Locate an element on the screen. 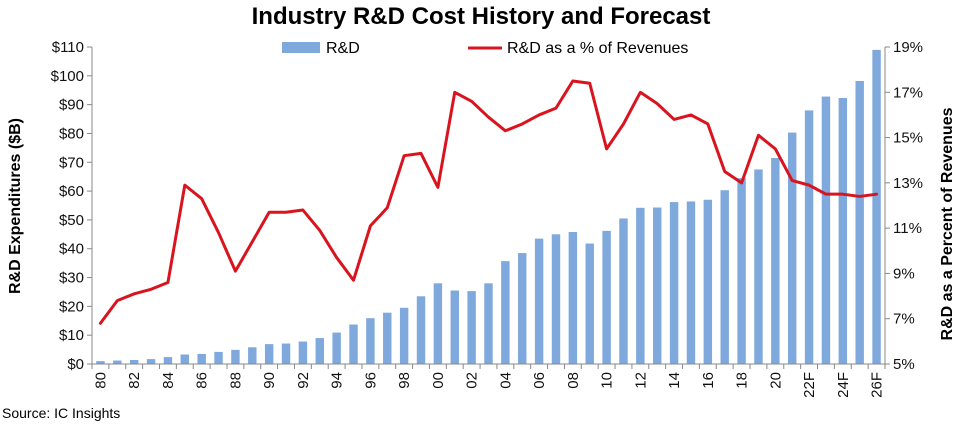 This screenshot has height=426, width=963. y-left-tick-label: $70 is located at coordinates (71, 162).